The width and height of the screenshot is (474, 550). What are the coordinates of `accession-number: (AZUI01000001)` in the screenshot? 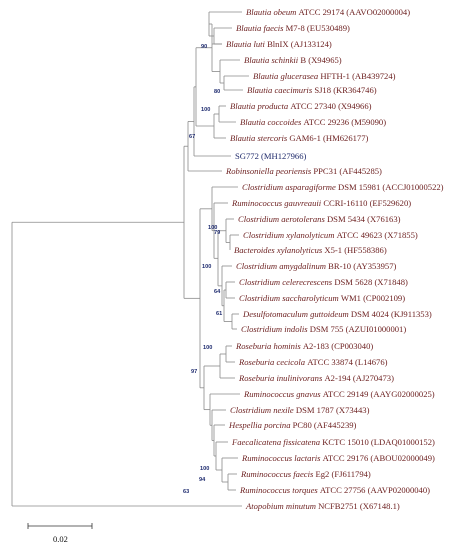 It's located at (376, 329).